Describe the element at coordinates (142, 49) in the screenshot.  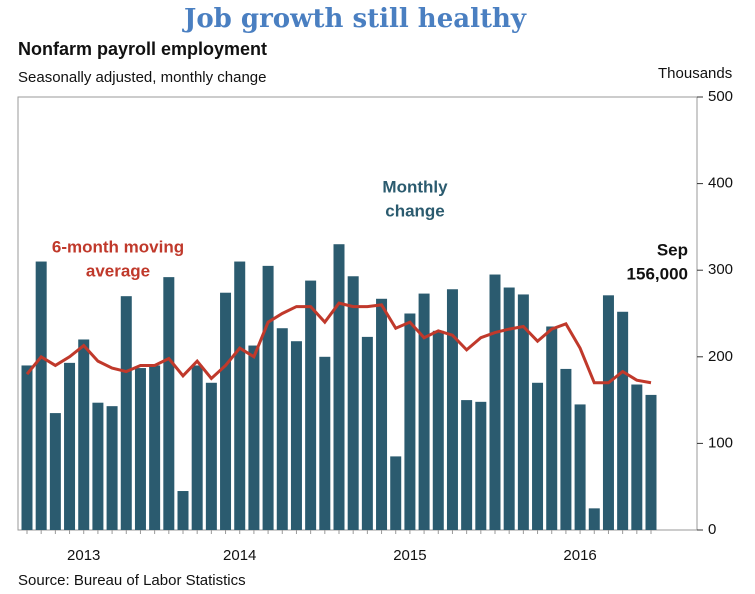
I see `subtitle: Nonfarm payroll employment` at that location.